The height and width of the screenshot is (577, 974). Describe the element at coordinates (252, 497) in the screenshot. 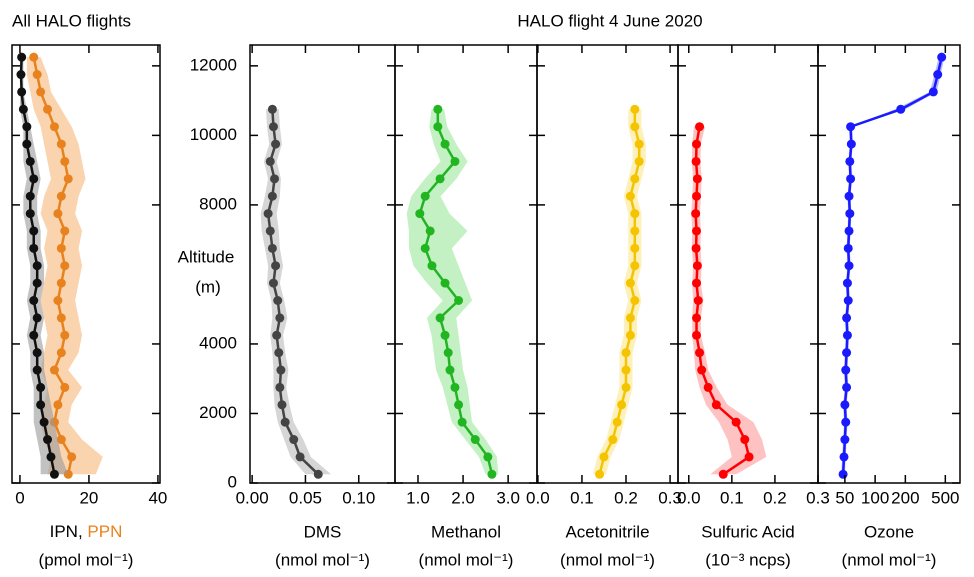

I see `x-tick-label: 0.00` at that location.